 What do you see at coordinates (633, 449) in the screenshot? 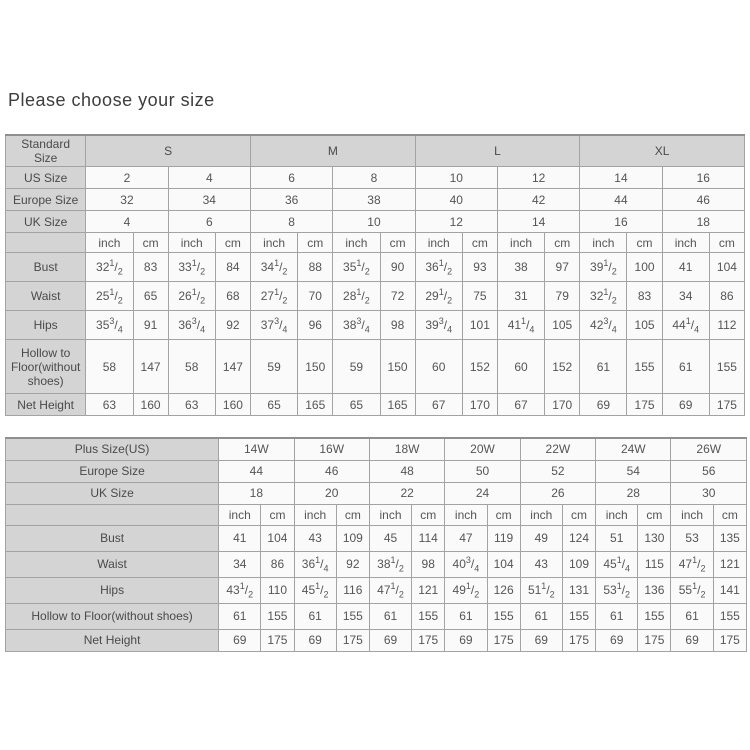
I see `size-value-cell: 24W` at bounding box center [633, 449].